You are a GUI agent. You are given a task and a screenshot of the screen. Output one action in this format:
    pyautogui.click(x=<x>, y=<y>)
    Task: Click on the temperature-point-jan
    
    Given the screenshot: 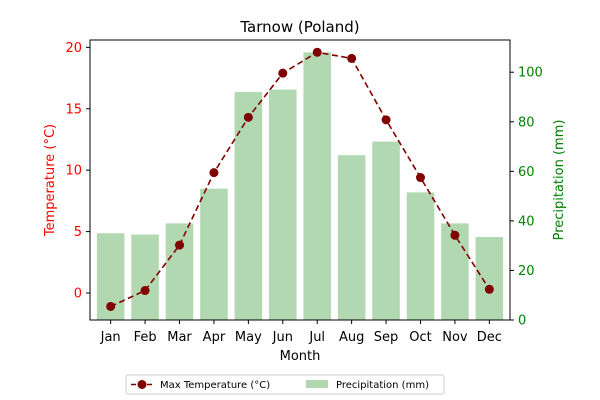 What is the action you would take?
    pyautogui.click(x=111, y=306)
    